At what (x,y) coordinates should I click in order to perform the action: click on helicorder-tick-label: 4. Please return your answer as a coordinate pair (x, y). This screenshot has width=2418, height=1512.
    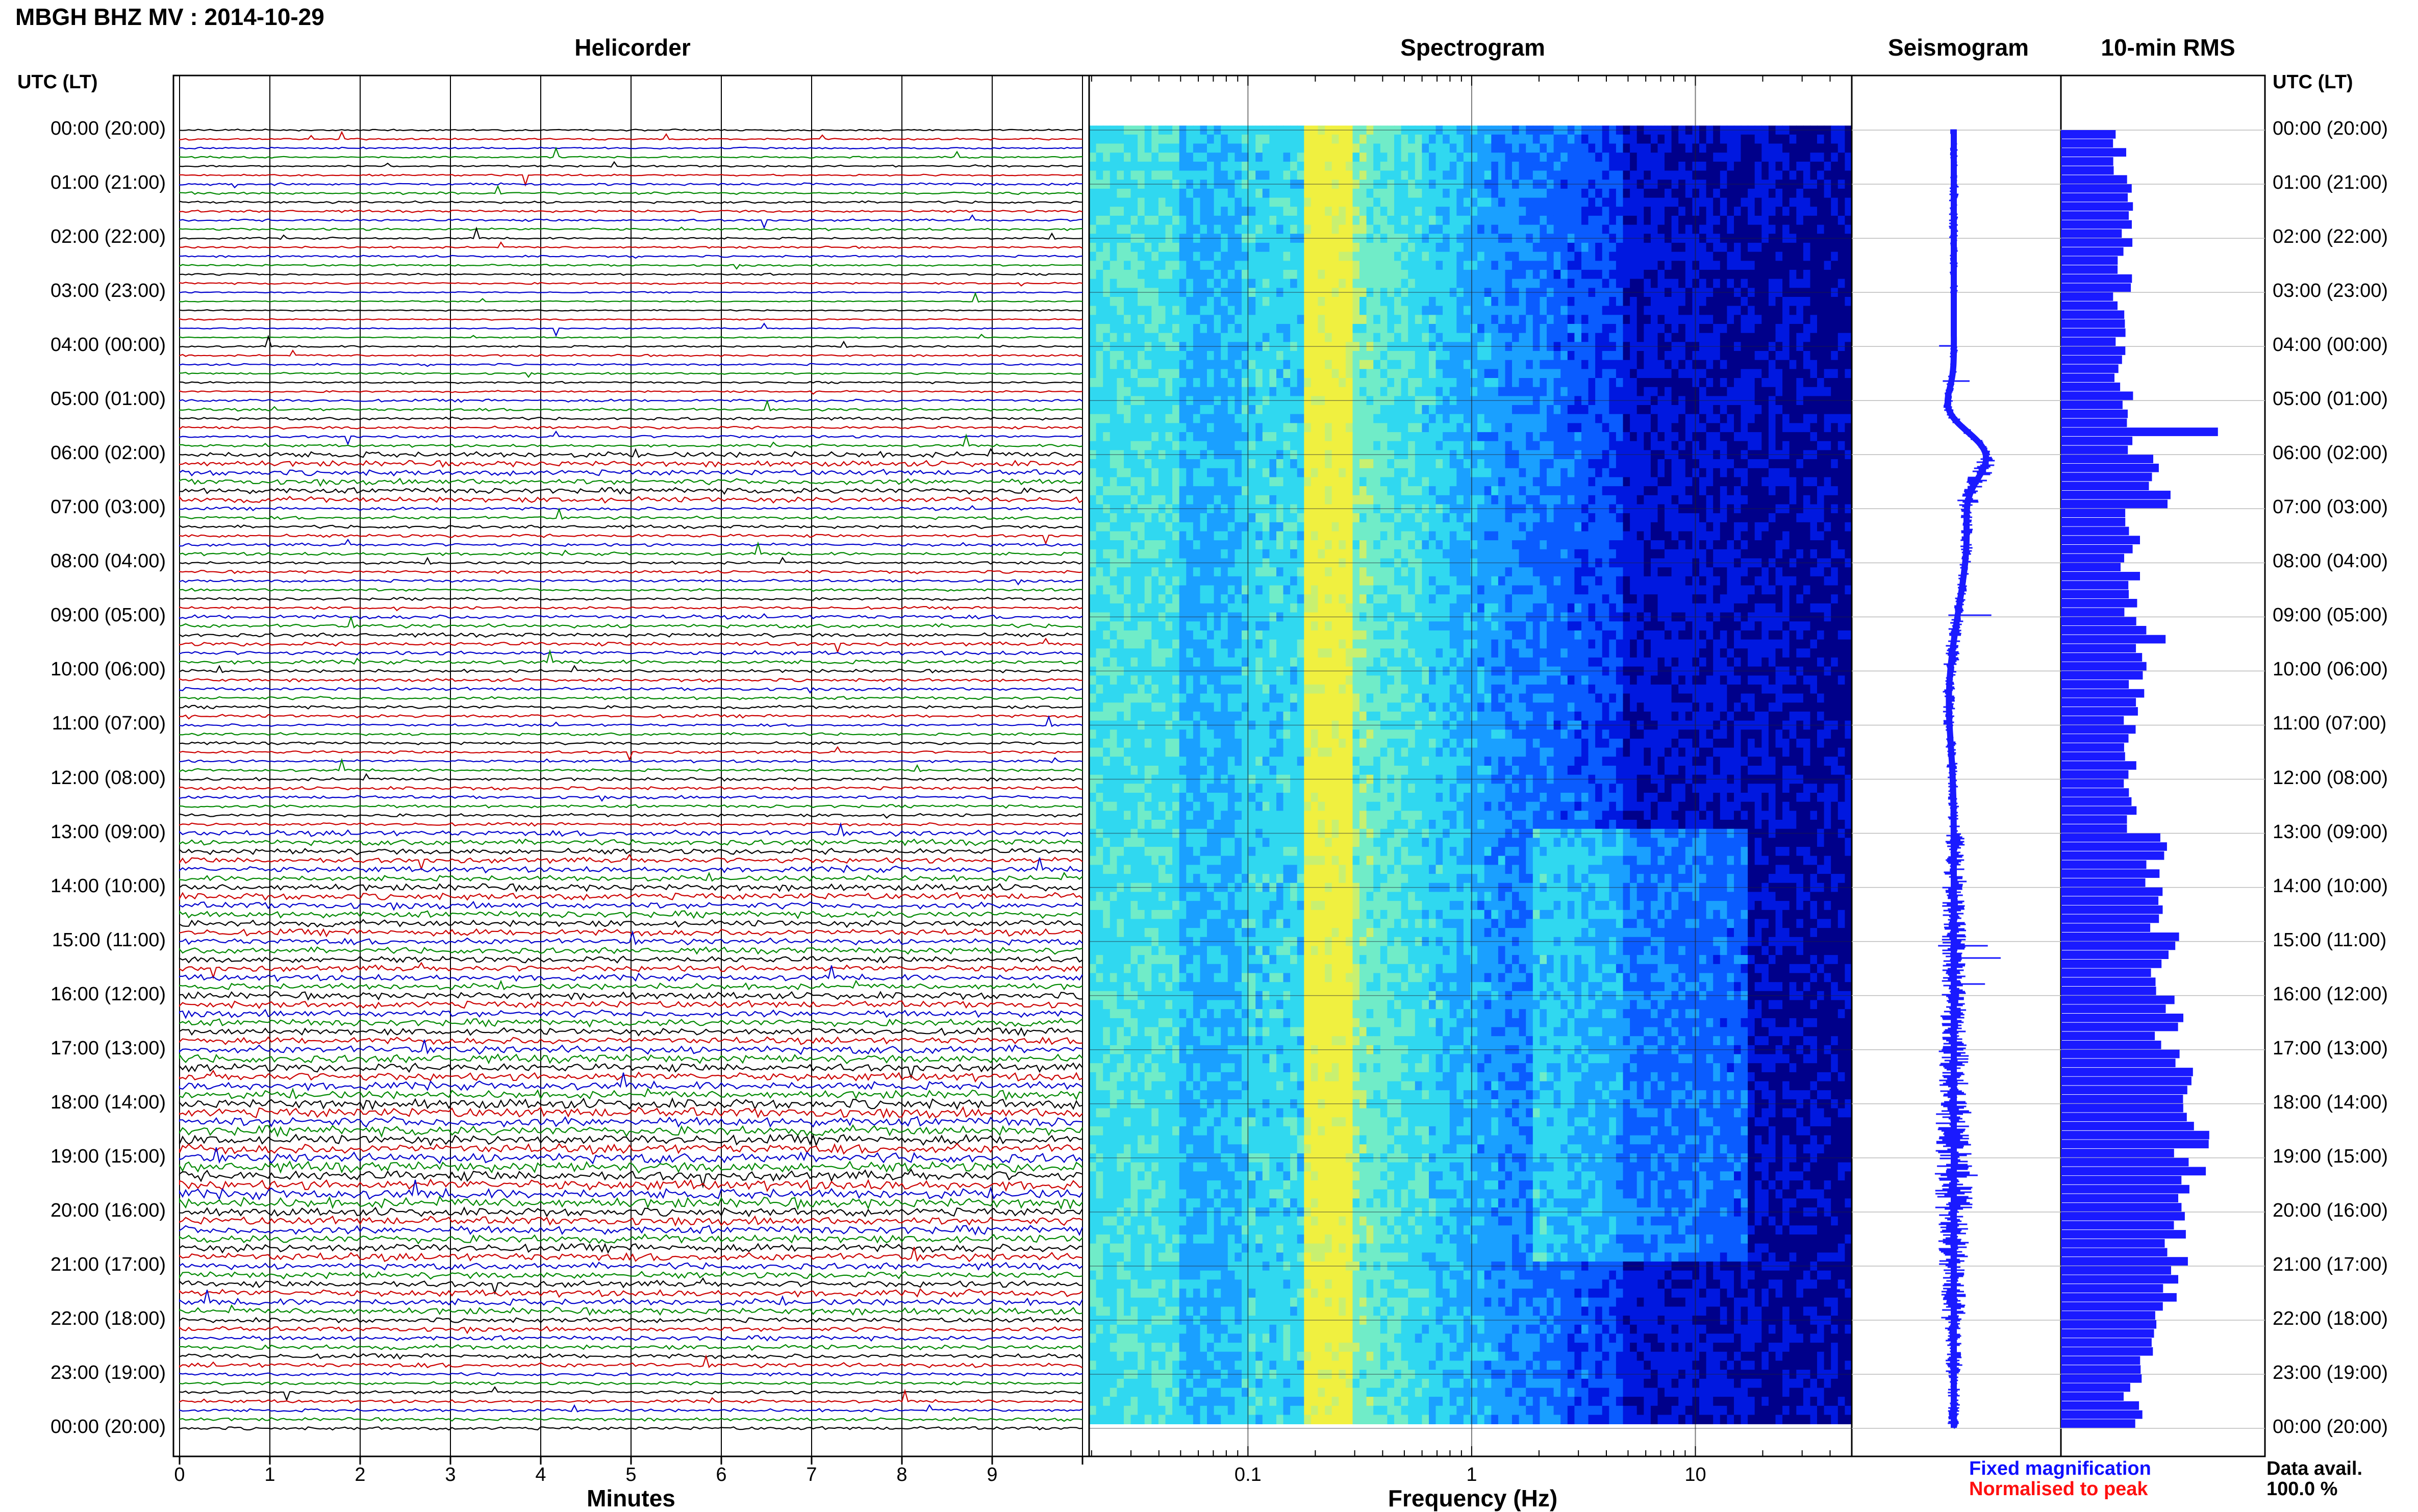
    Looking at the image, I should click on (541, 1475).